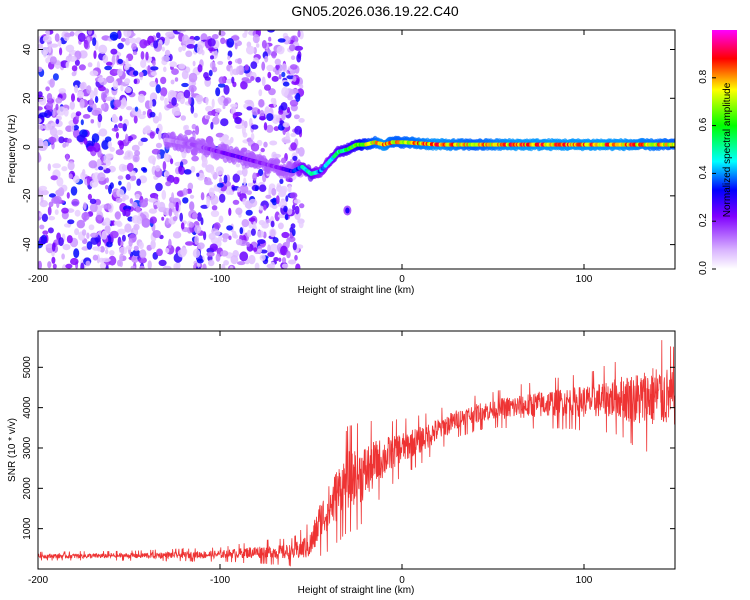 This screenshot has height=600, width=750. I want to click on colorbar-gradient, so click(724, 149).